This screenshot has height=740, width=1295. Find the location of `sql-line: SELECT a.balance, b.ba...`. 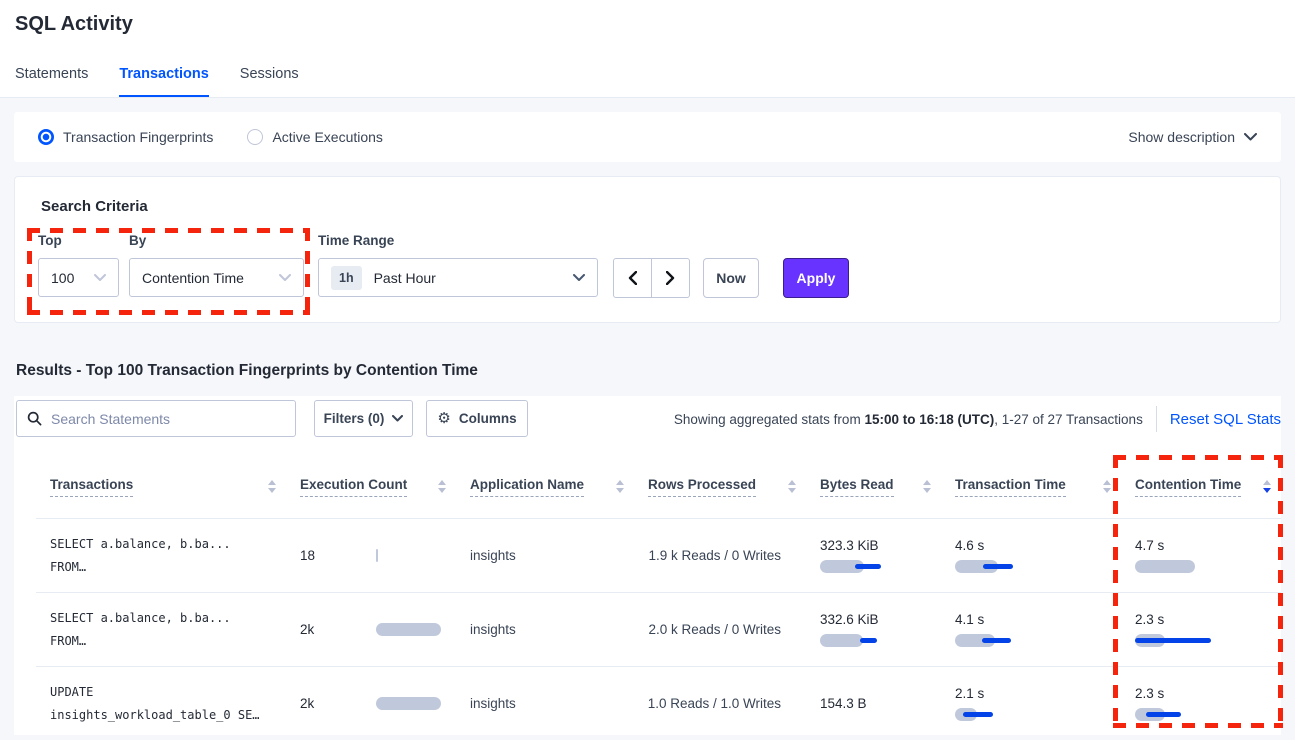

sql-line: SELECT a.balance, b.ba... is located at coordinates (140, 544).